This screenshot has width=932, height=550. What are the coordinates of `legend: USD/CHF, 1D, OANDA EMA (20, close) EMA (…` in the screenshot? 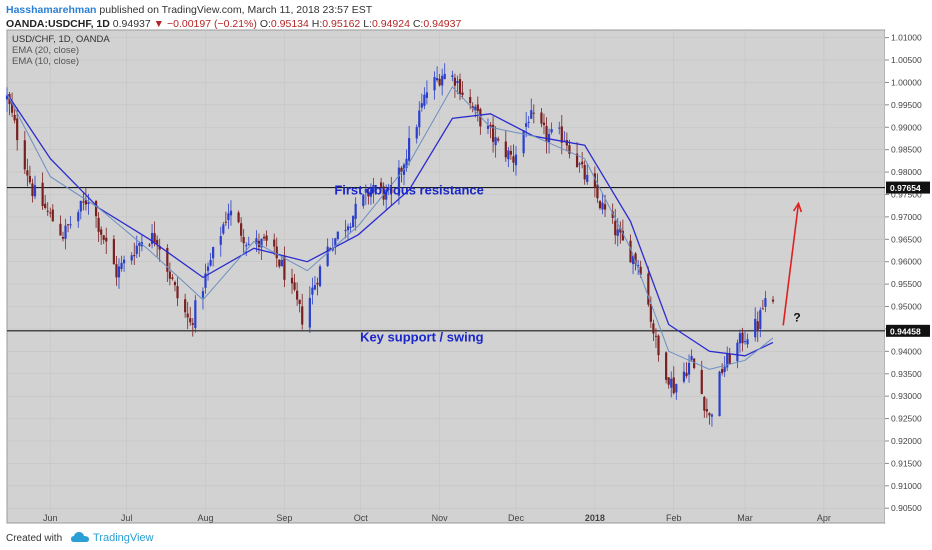 It's located at (61, 50).